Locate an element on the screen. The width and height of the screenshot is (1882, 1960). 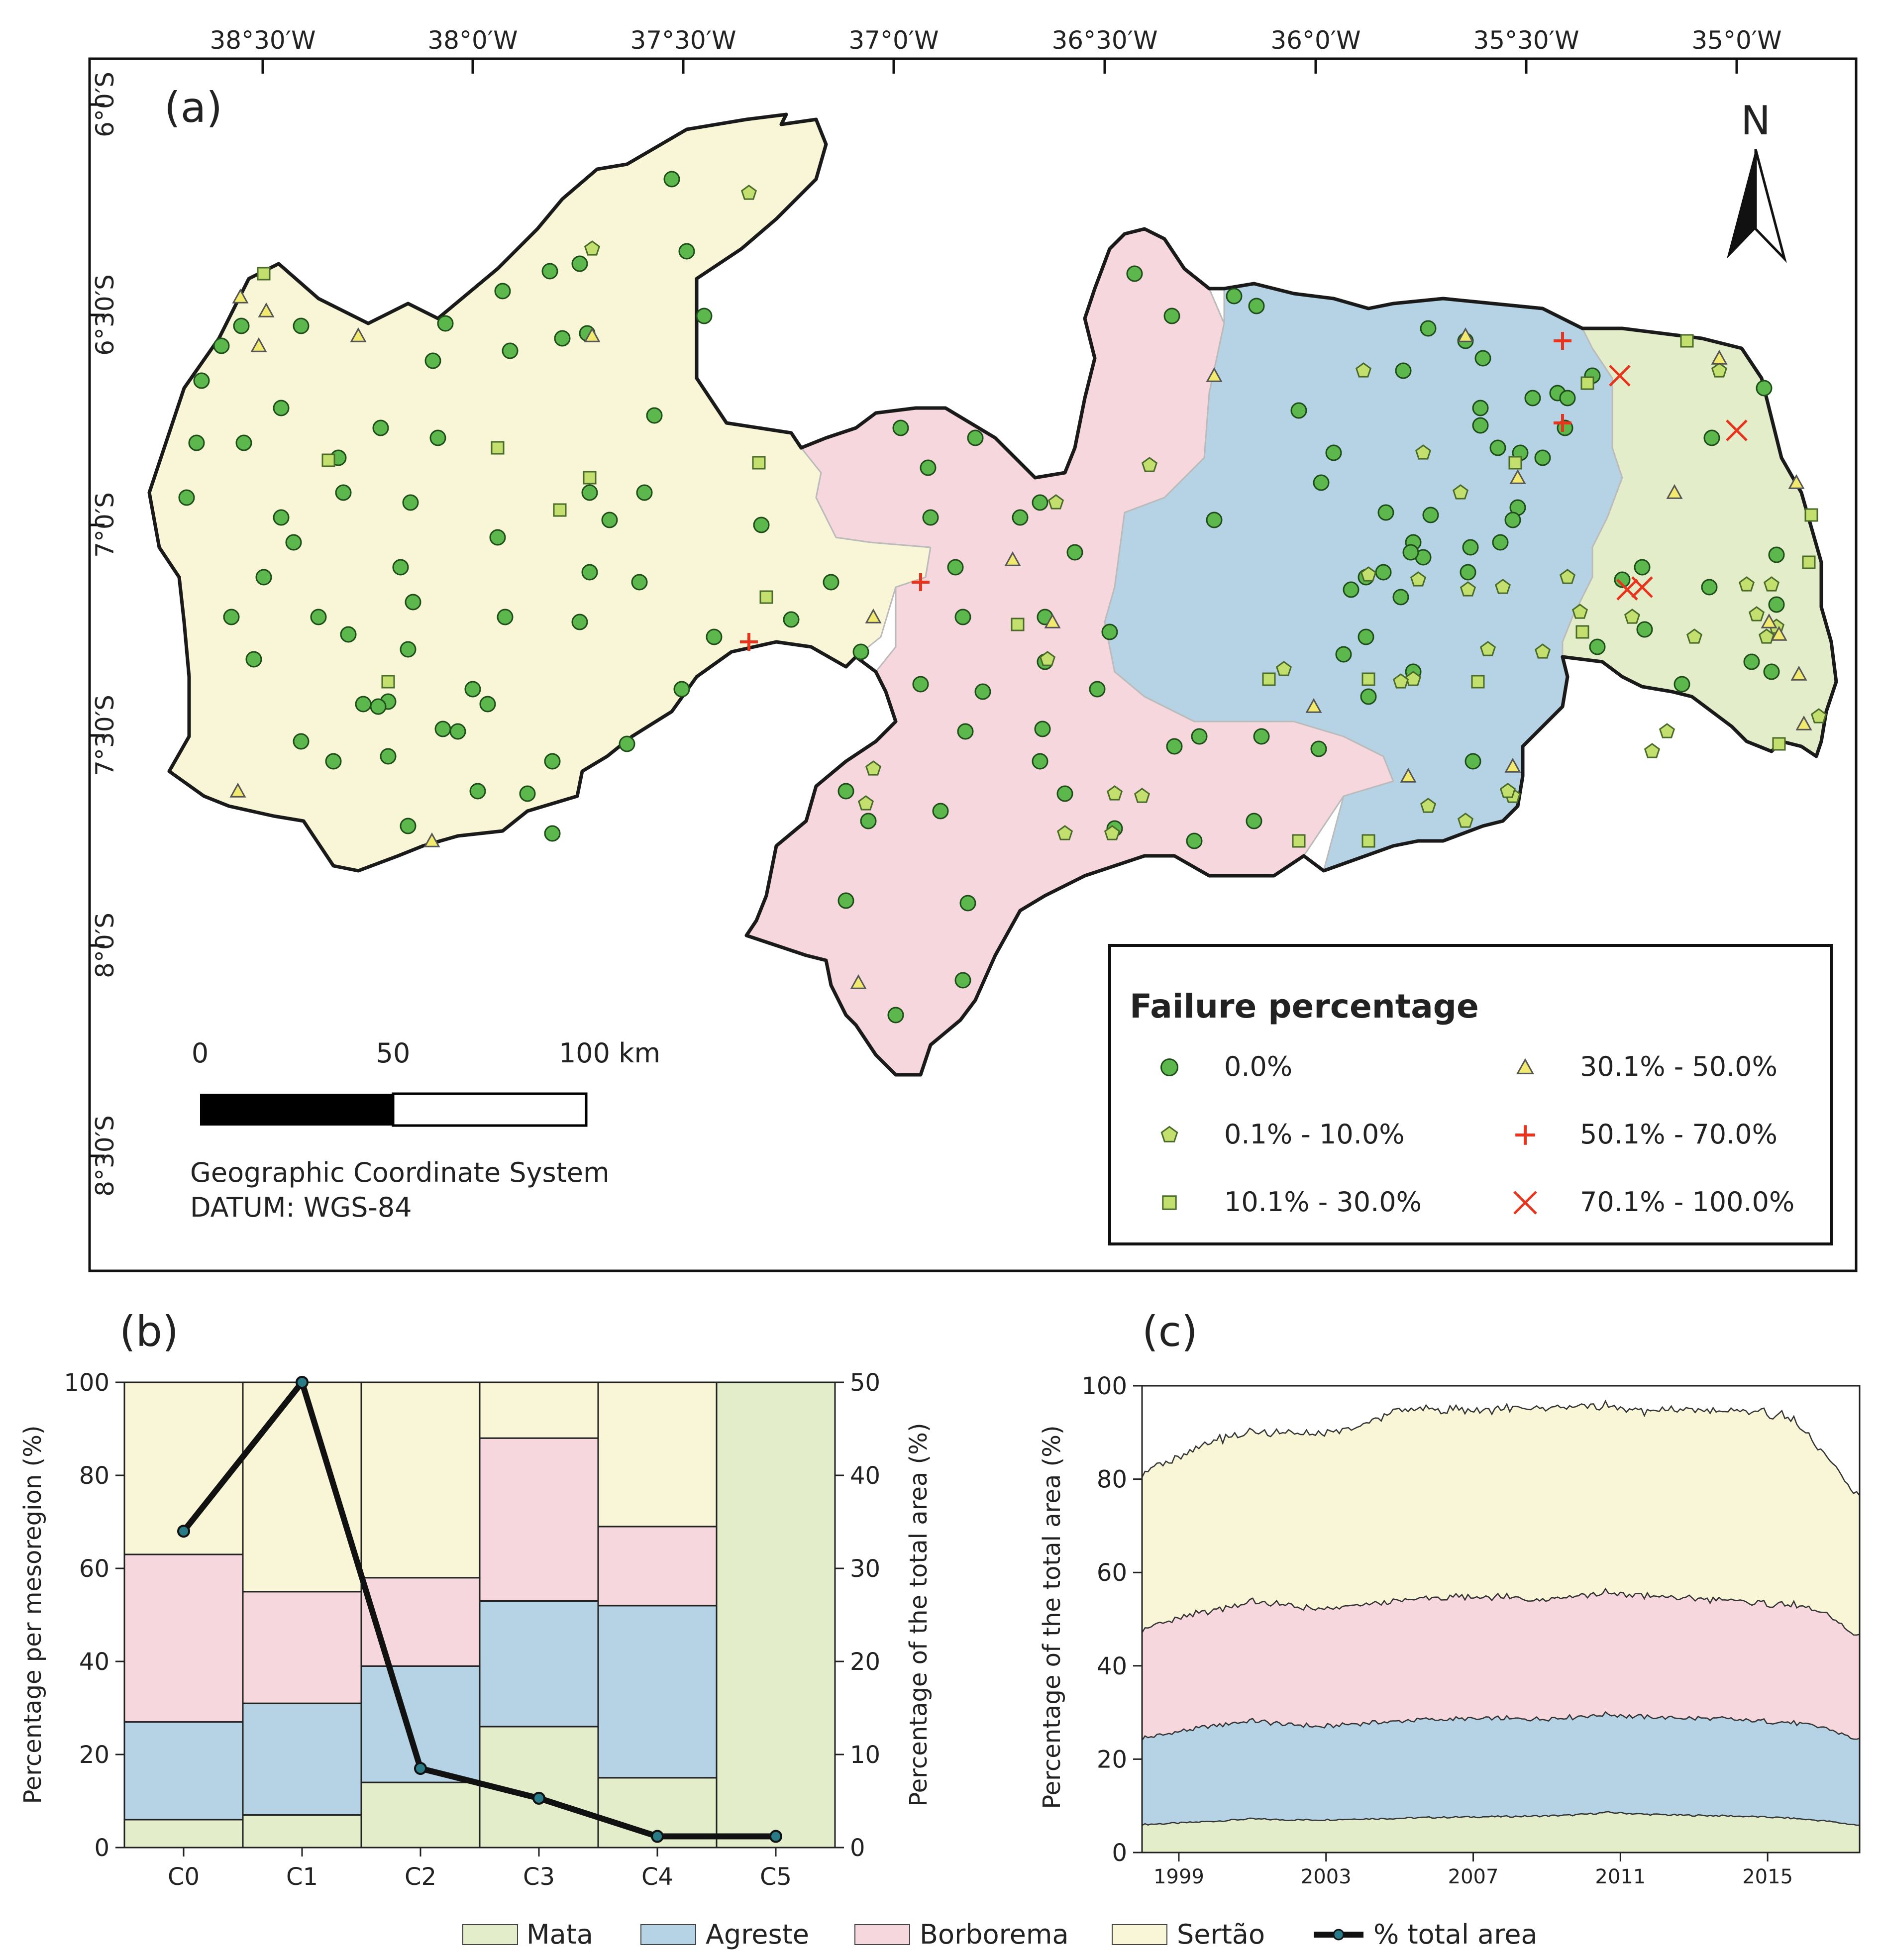
pentagon-icon is located at coordinates (1169, 1134).